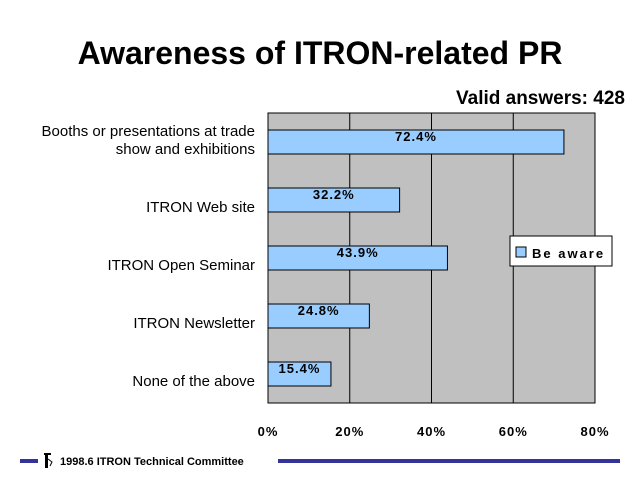 The width and height of the screenshot is (640, 480). Describe the element at coordinates (349, 431) in the screenshot. I see `x-tick-label: 20%` at that location.